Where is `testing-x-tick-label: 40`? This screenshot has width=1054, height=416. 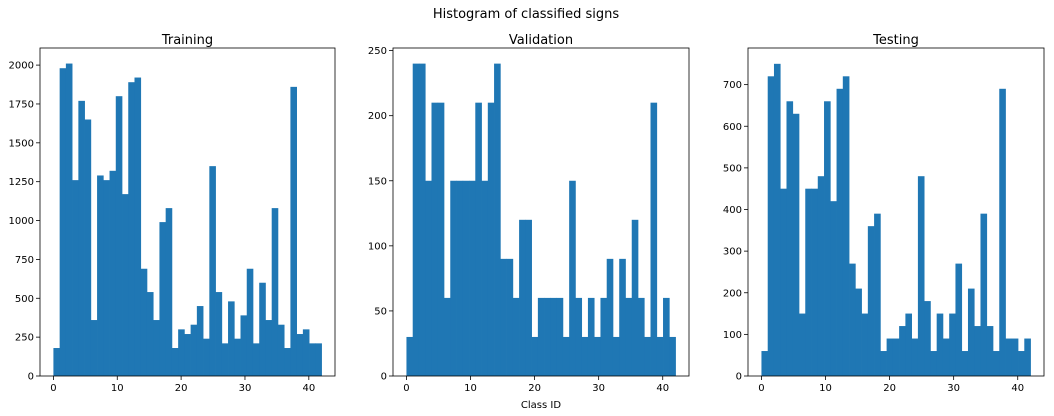 testing-x-tick-label: 40 is located at coordinates (1017, 388).